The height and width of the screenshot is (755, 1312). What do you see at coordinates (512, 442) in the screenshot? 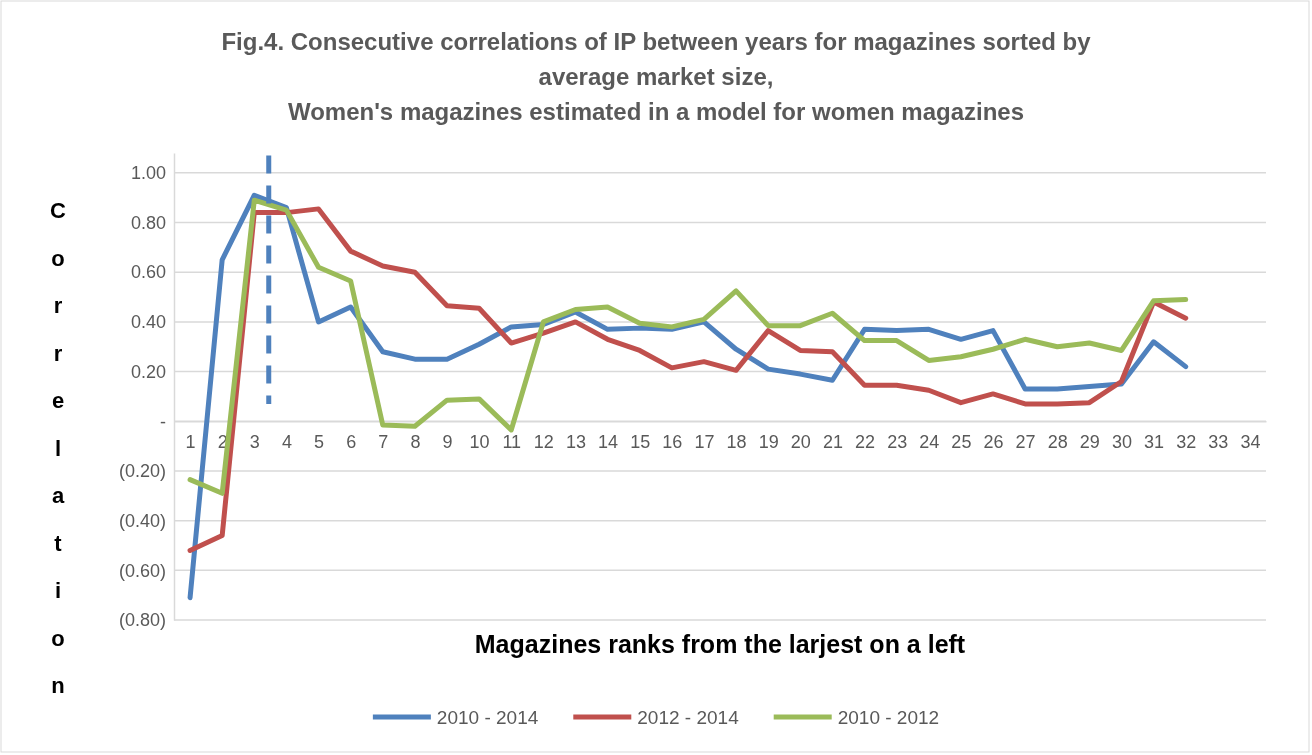
I see `x-tick-label: 11` at bounding box center [512, 442].